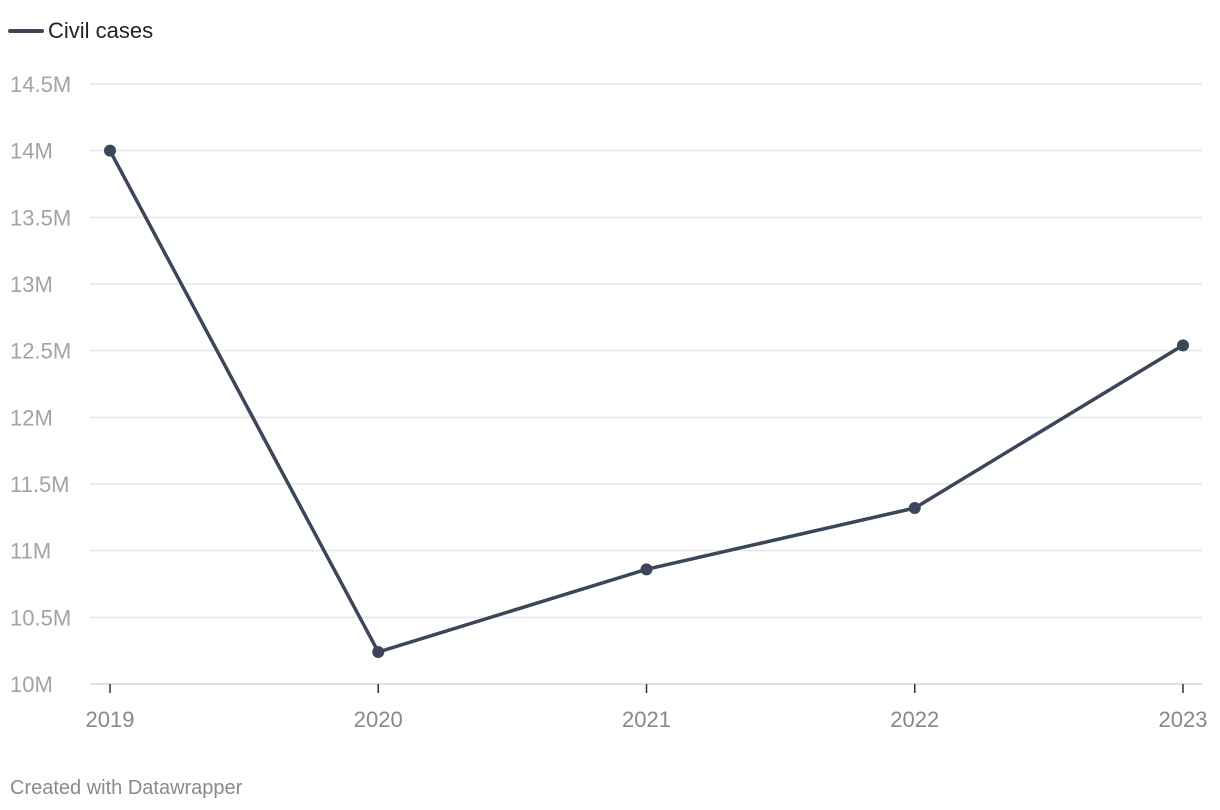  I want to click on datawrapper-credit: Created with Datawrapper, so click(126, 788).